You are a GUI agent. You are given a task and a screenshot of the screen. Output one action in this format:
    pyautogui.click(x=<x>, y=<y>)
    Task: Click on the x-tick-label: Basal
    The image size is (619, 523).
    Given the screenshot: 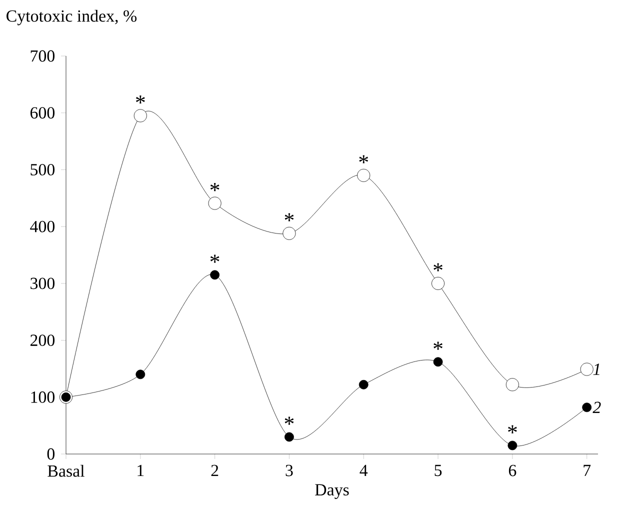 What is the action you would take?
    pyautogui.click(x=66, y=470)
    